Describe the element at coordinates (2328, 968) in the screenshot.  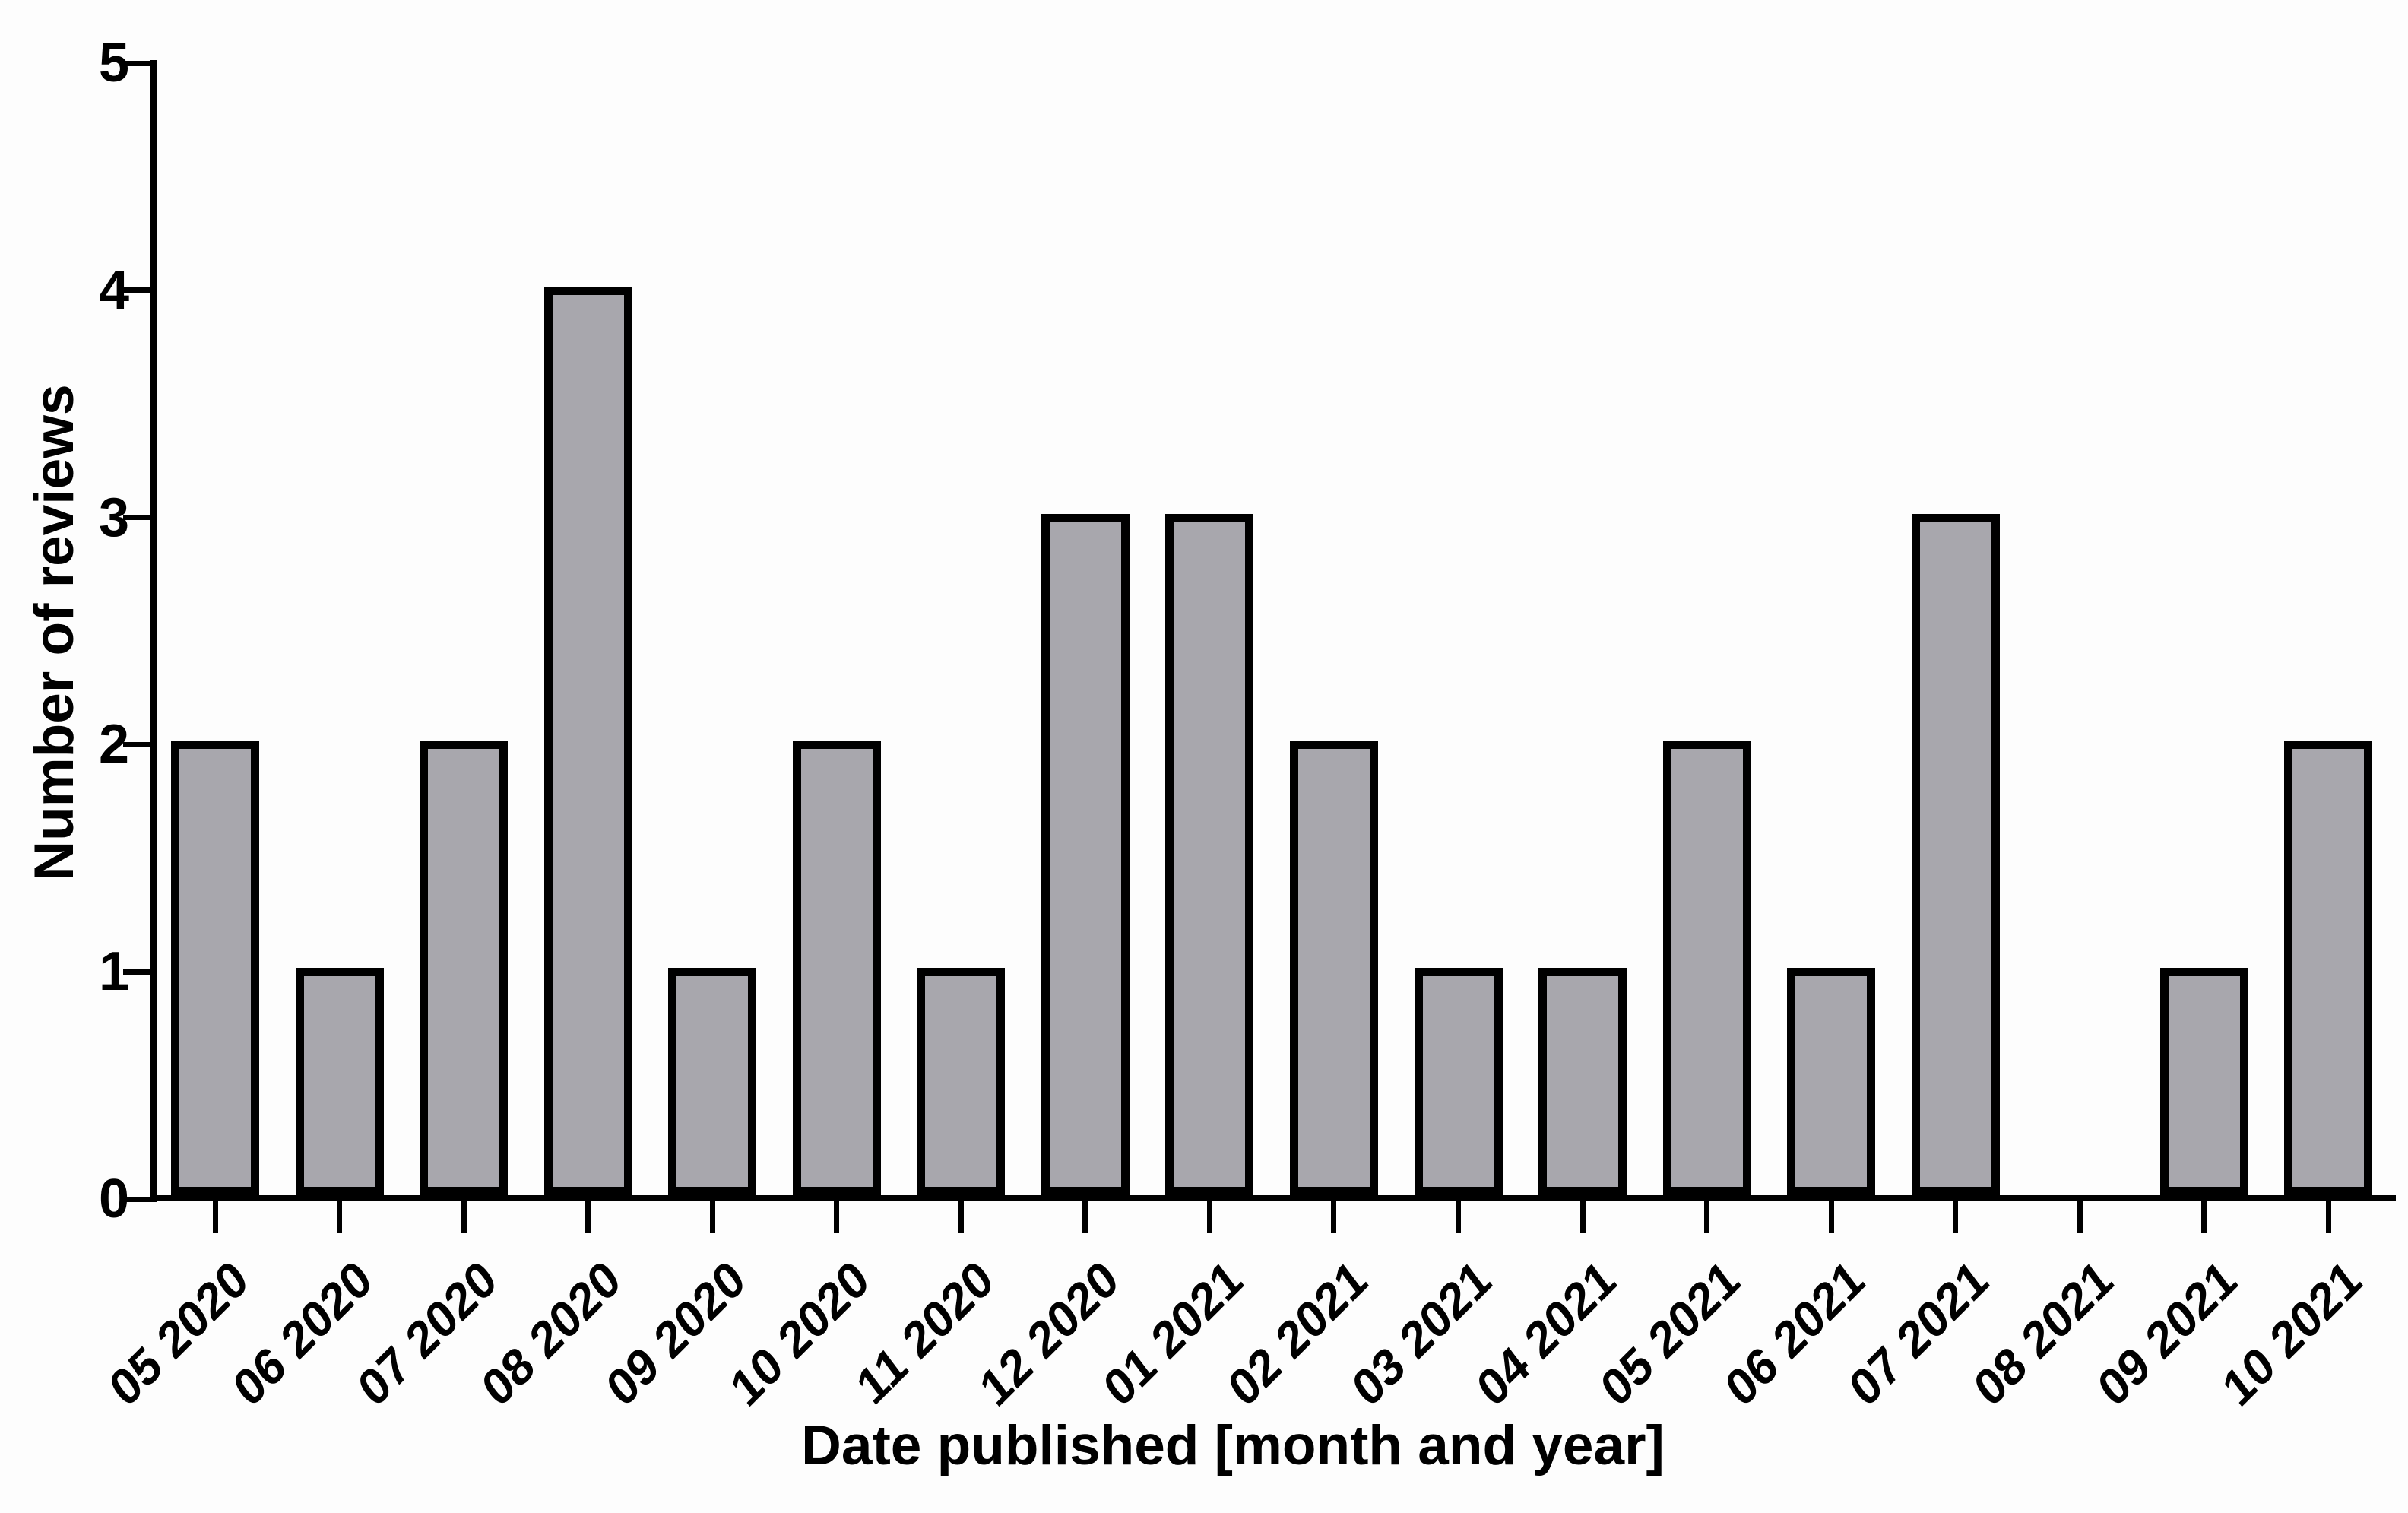
I see `bar-10-2021` at that location.